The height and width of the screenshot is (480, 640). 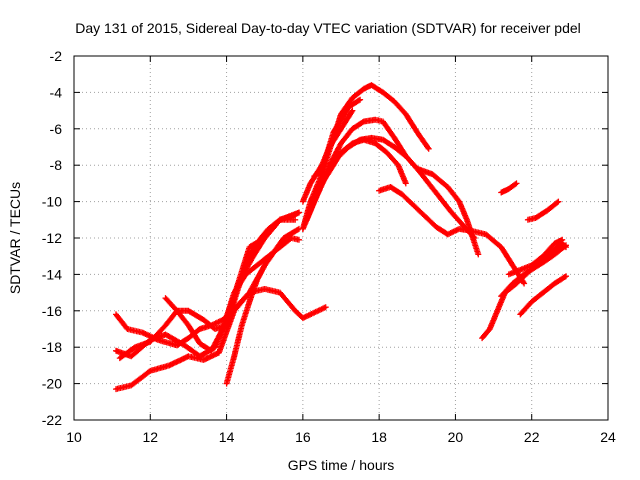 What do you see at coordinates (608, 437) in the screenshot?
I see `x-tick-label: 24` at bounding box center [608, 437].